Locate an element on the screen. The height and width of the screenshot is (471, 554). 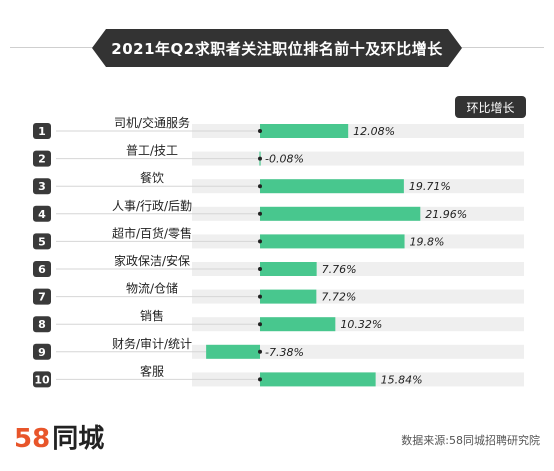
value-label: -0.08% is located at coordinates (284, 159).